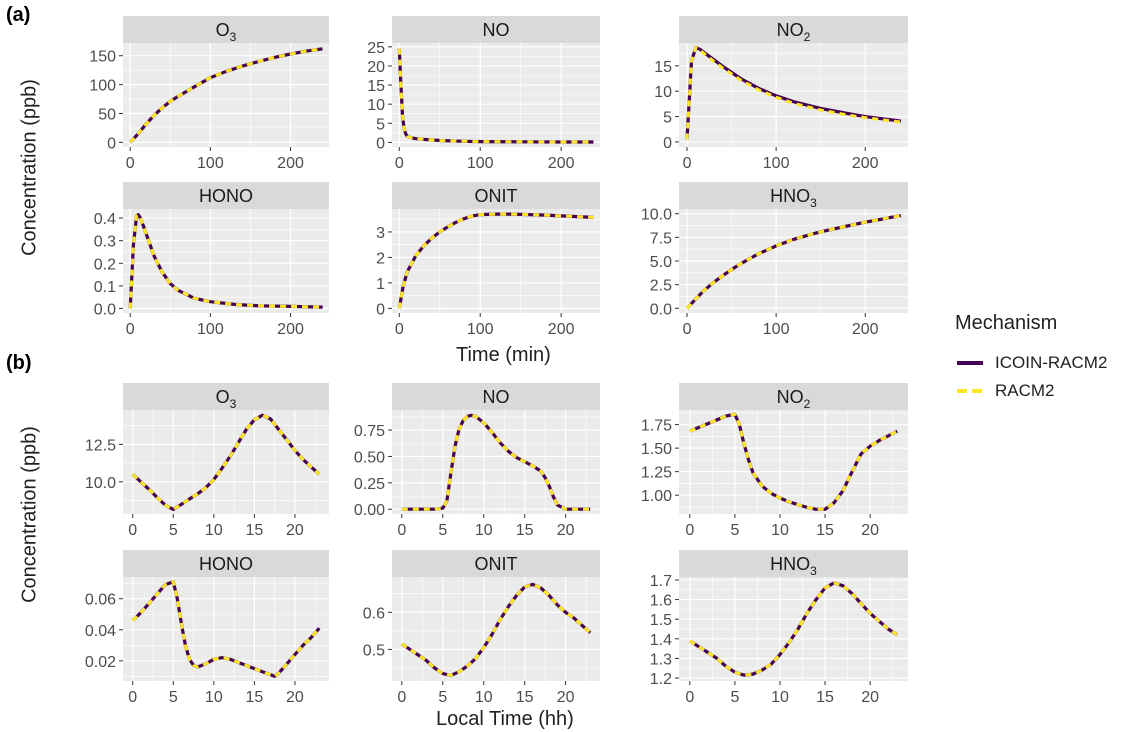 This screenshot has width=1148, height=732. I want to click on panel-a-no2-ytick-label: 10, so click(663, 92).